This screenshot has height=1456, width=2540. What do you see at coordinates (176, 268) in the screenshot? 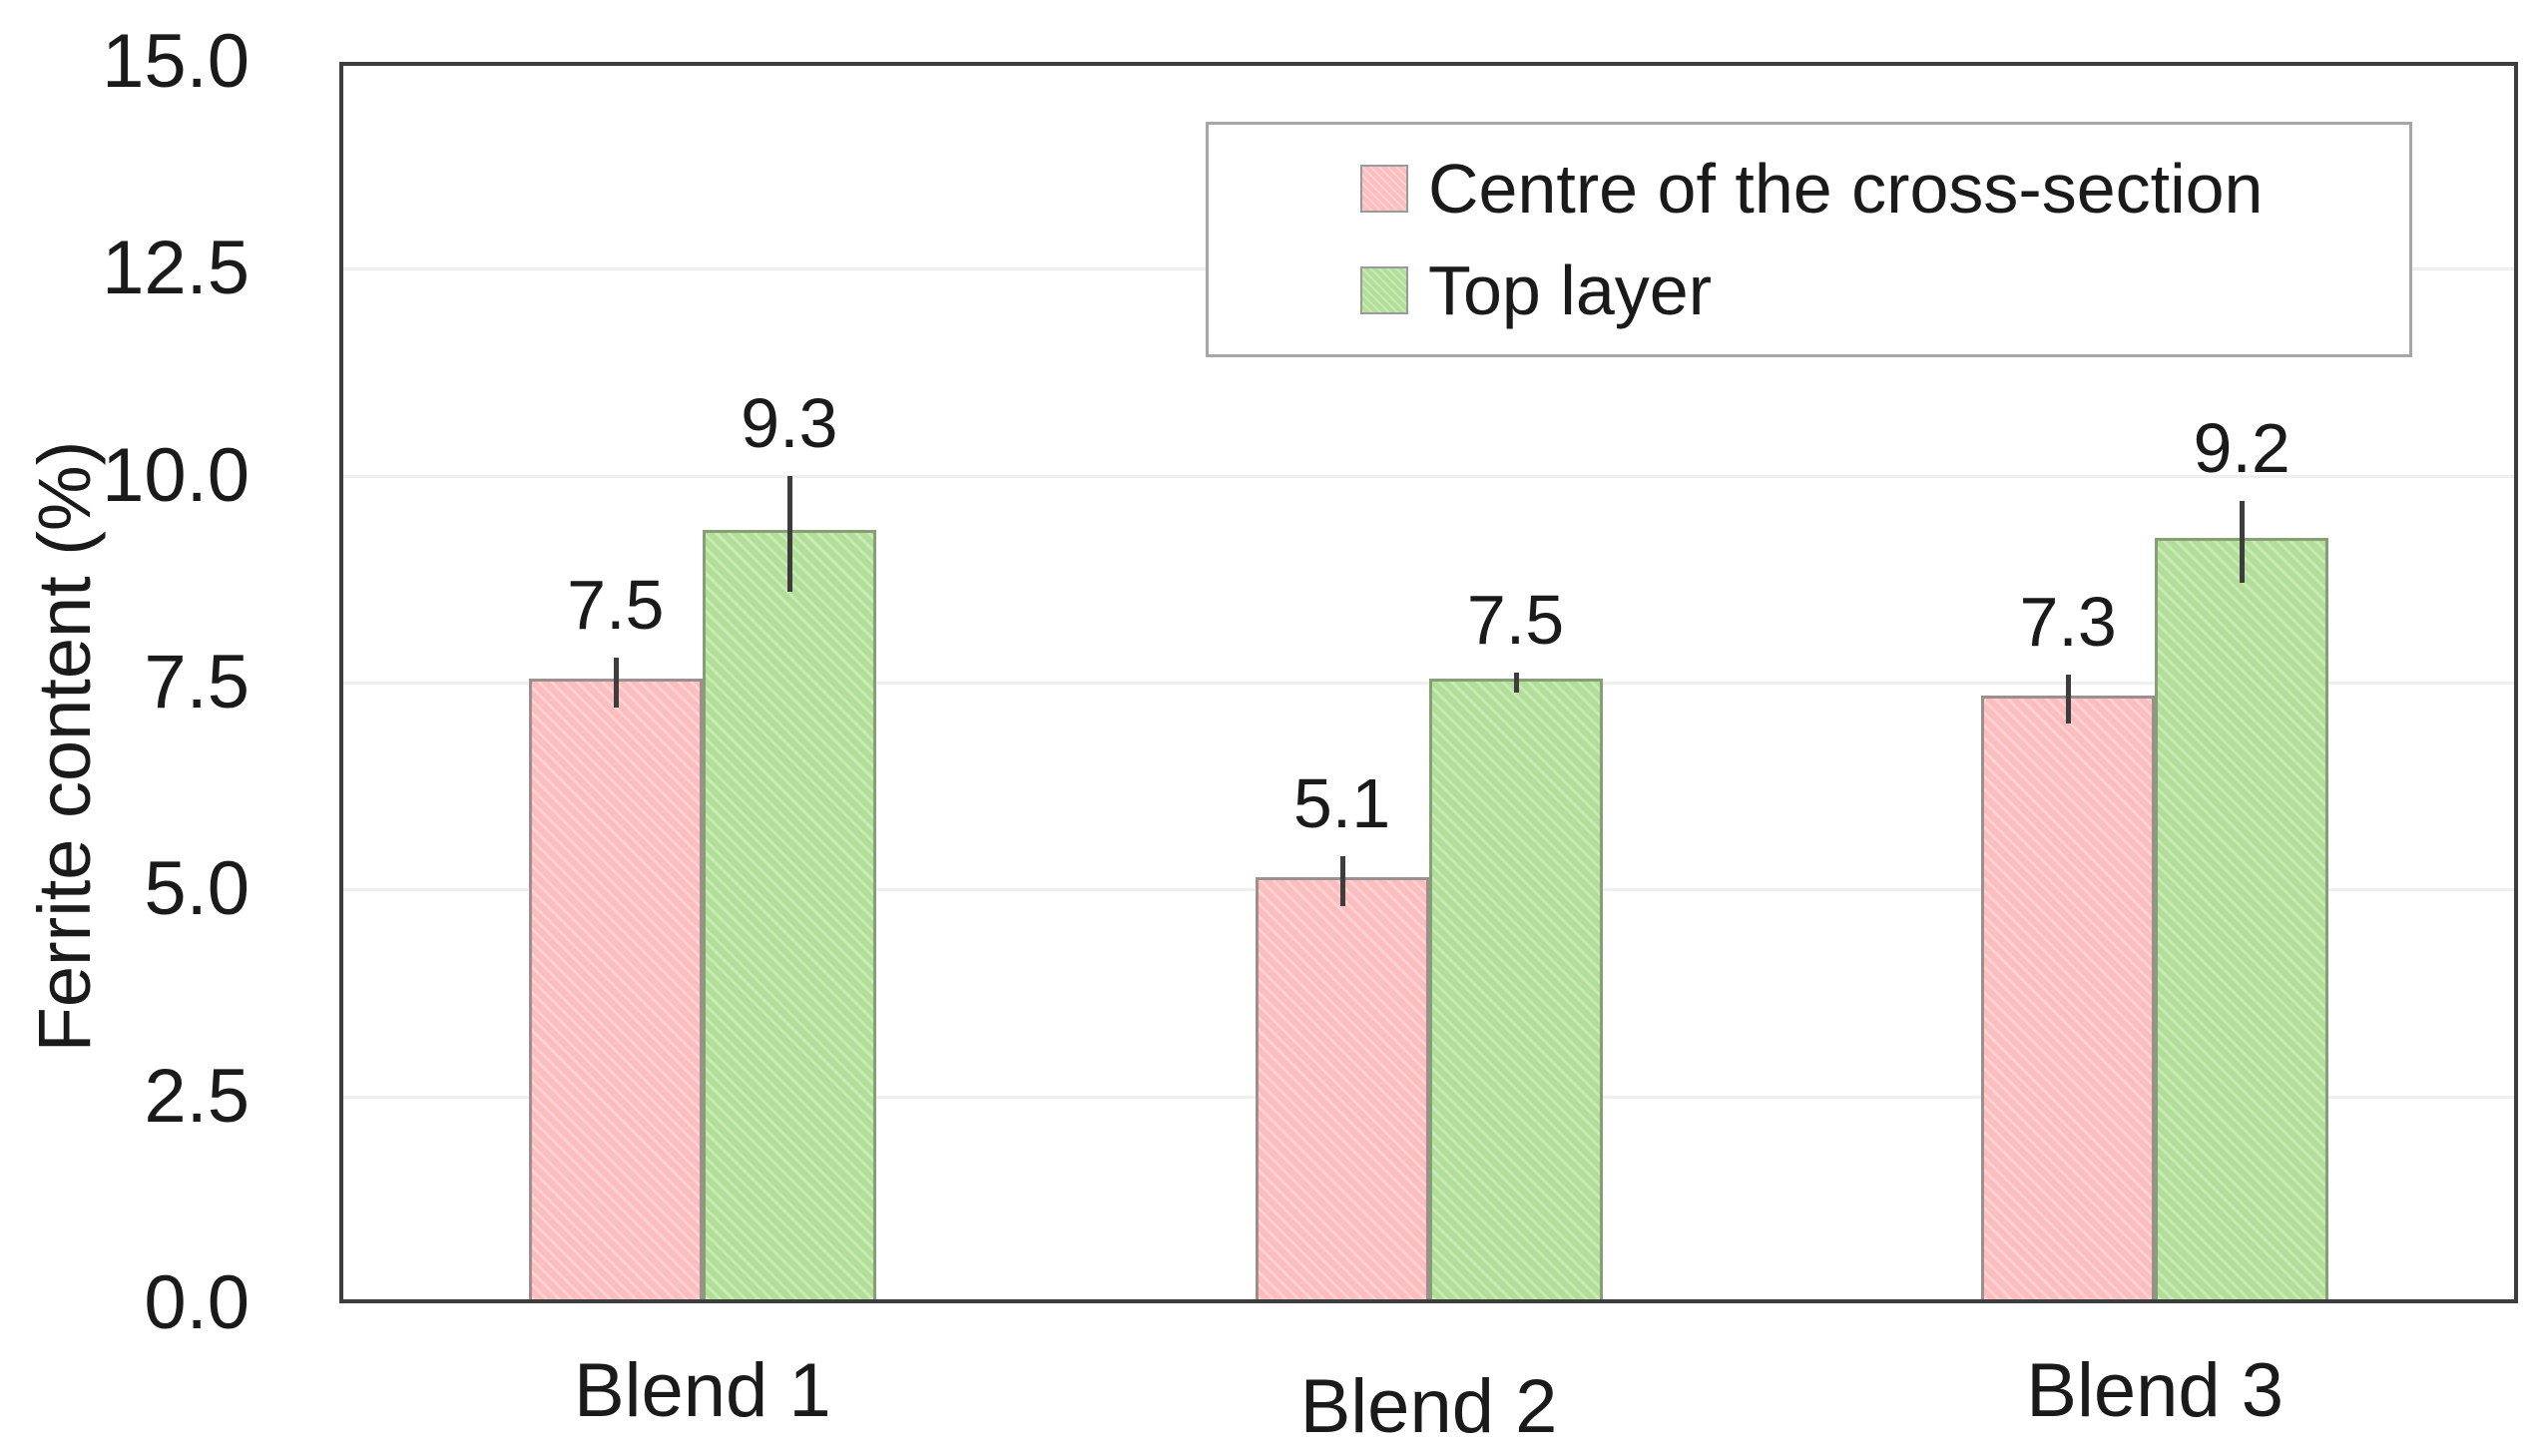
I see `y-tick-label: 12.5` at bounding box center [176, 268].